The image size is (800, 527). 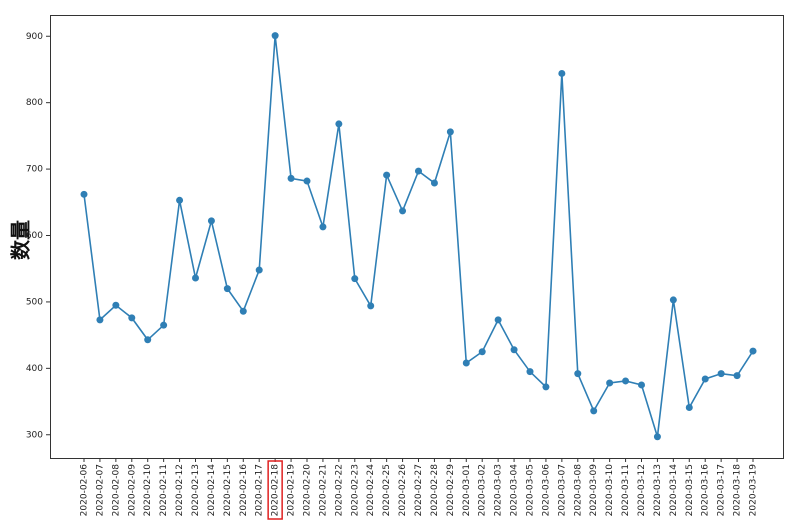 I want to click on x-tick-label: 2020-02-19, so click(x=292, y=490).